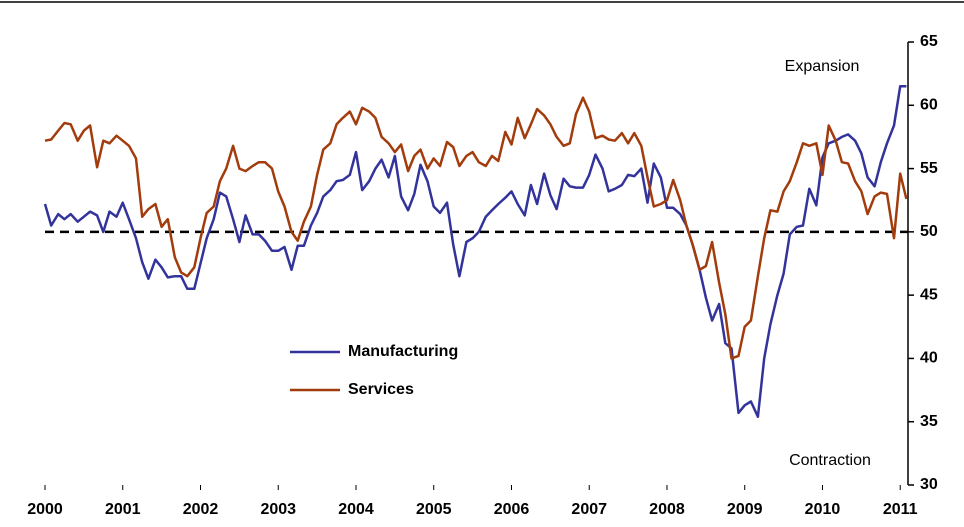  I want to click on x-tick-label: 2010, so click(823, 509).